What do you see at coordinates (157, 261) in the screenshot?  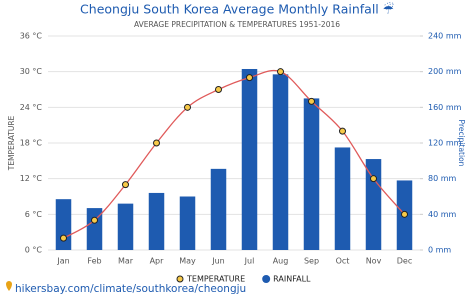 I see `x-tick-label: Apr` at bounding box center [157, 261].